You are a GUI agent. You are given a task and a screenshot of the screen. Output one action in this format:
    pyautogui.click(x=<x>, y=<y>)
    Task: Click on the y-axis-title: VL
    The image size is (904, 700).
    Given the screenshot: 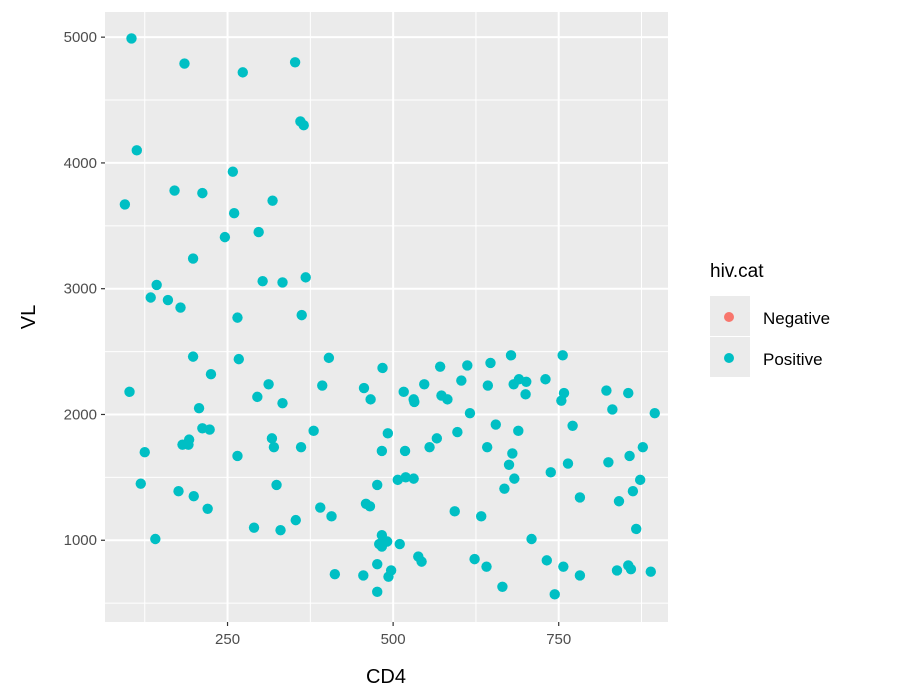 What is the action you would take?
    pyautogui.click(x=29, y=317)
    